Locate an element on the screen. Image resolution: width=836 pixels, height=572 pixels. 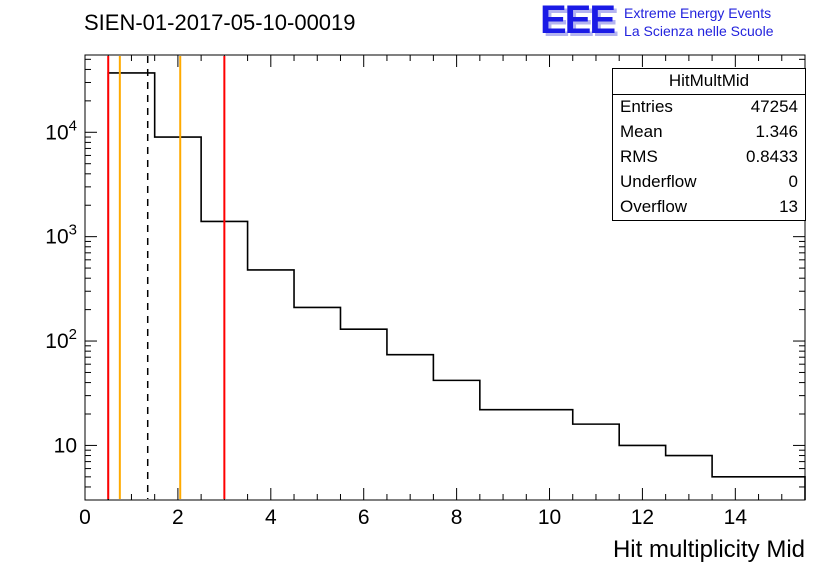
eee-logo-line2: La Scienza nelle Scuole is located at coordinates (699, 31).